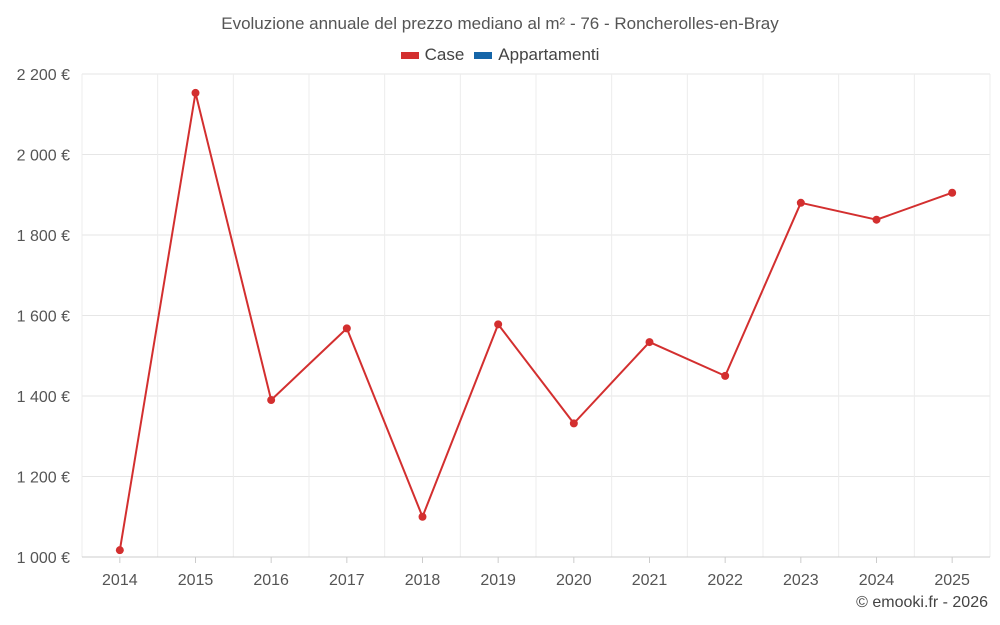  I want to click on x-tick-label: 2019, so click(498, 580).